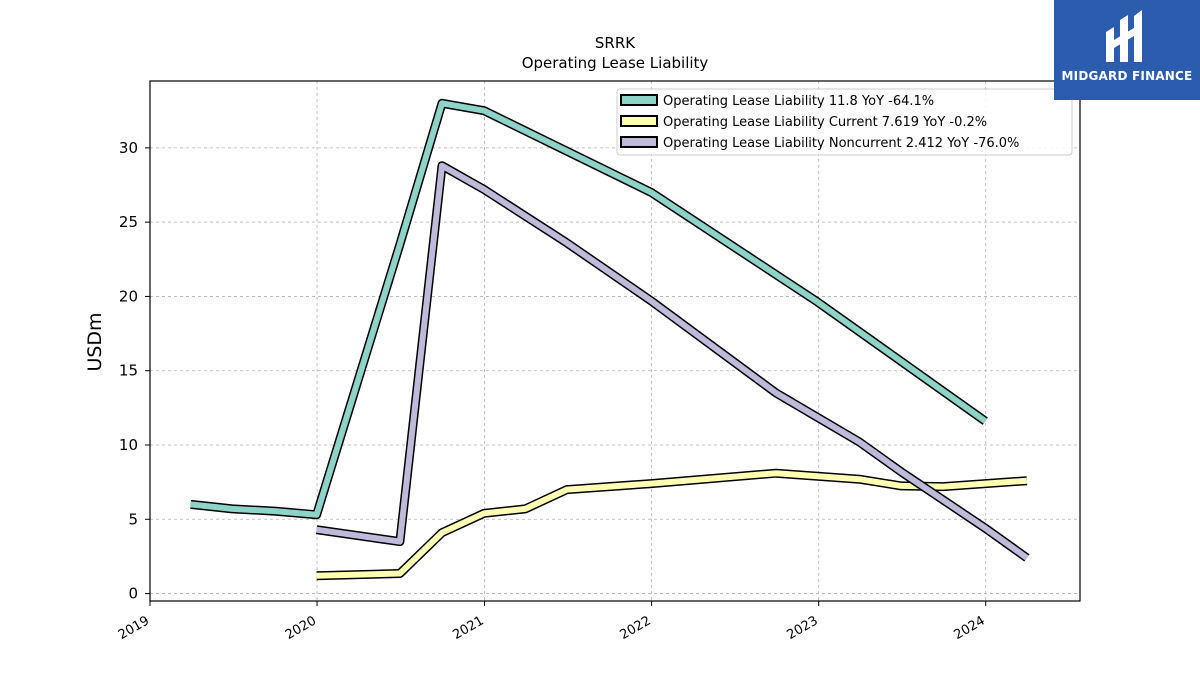  What do you see at coordinates (128, 222) in the screenshot?
I see `y-tick-label: 25` at bounding box center [128, 222].